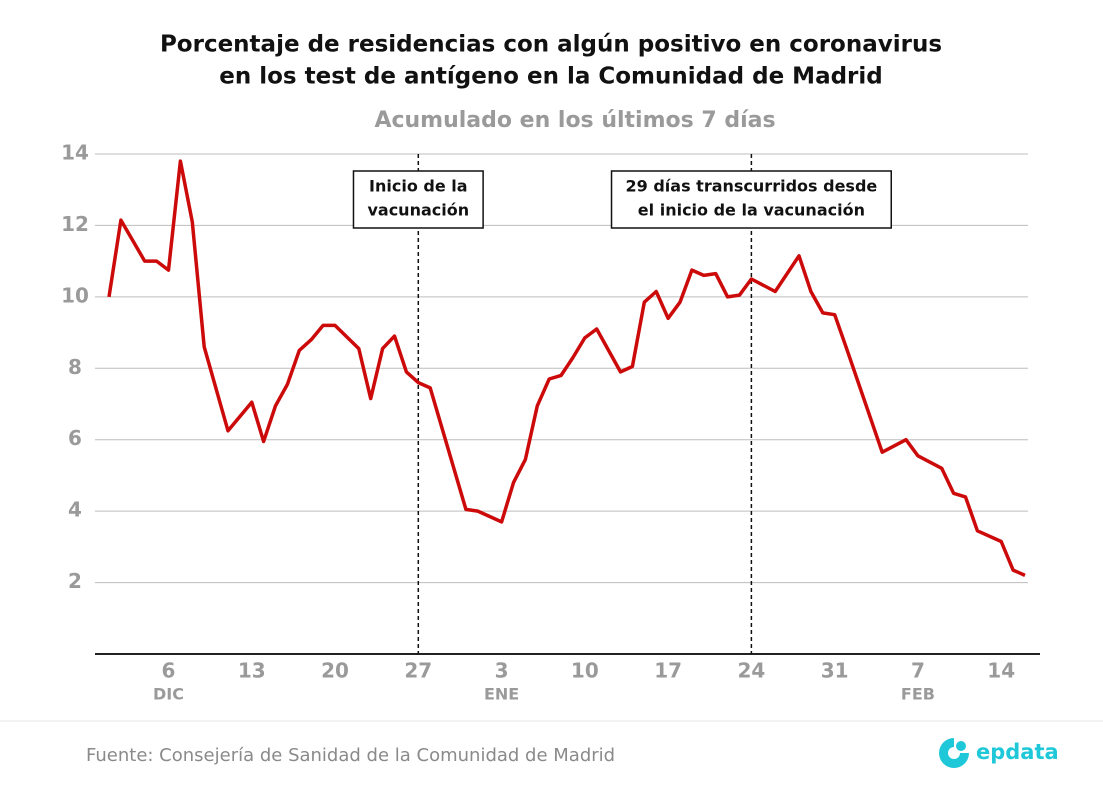  I want to click on x-tick-label: 3, so click(502, 671).